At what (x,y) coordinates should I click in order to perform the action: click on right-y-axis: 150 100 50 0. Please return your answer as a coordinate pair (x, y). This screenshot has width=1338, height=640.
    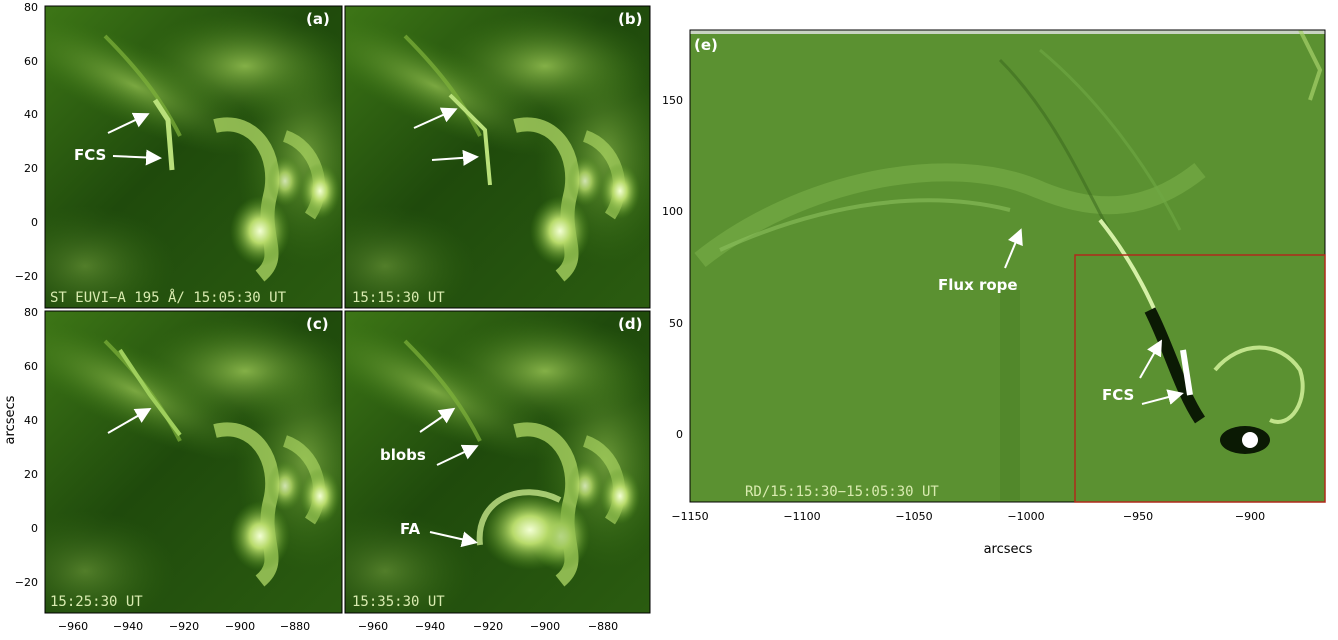
    Looking at the image, I should click on (672, 267).